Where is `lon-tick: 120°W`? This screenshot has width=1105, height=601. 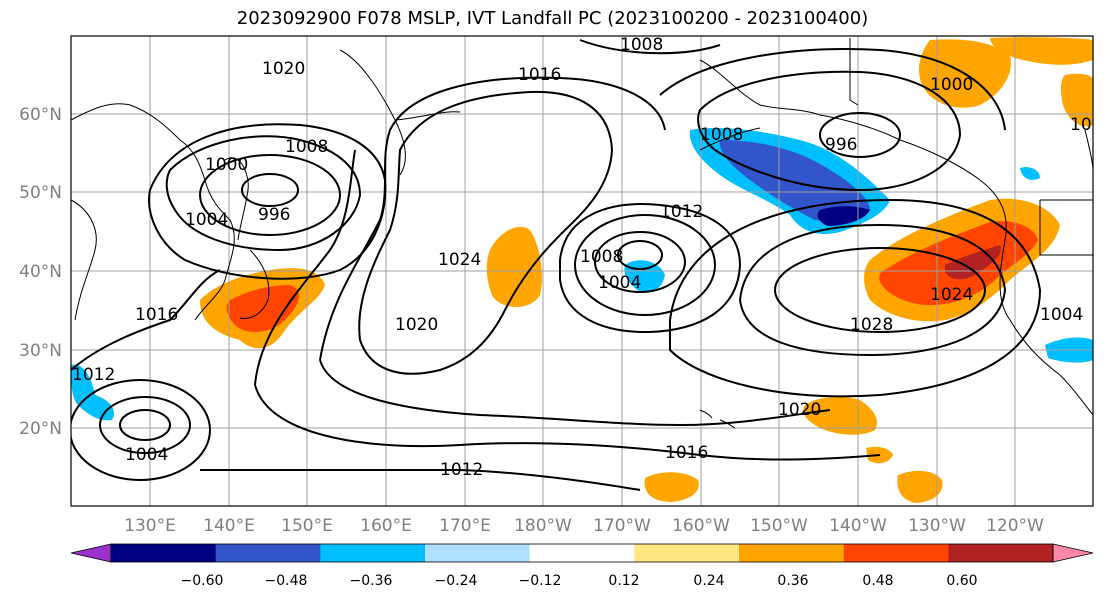 lon-tick: 120°W is located at coordinates (1015, 526).